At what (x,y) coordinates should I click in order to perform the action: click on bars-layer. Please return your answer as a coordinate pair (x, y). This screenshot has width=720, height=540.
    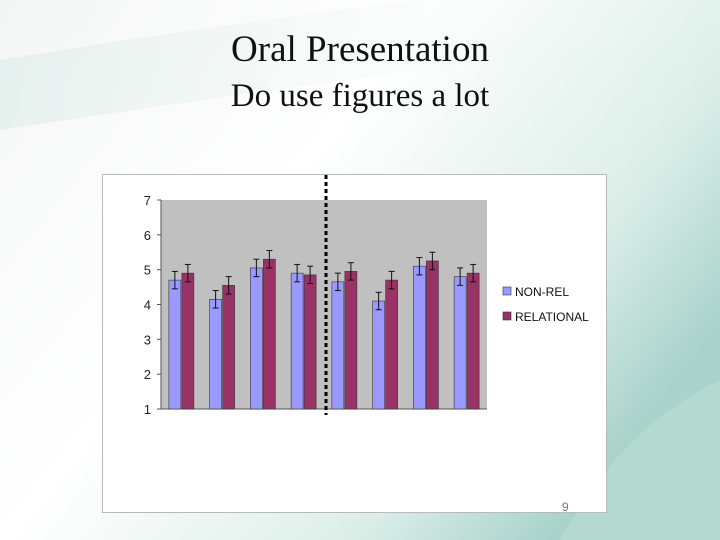
    Looking at the image, I should click on (324, 334).